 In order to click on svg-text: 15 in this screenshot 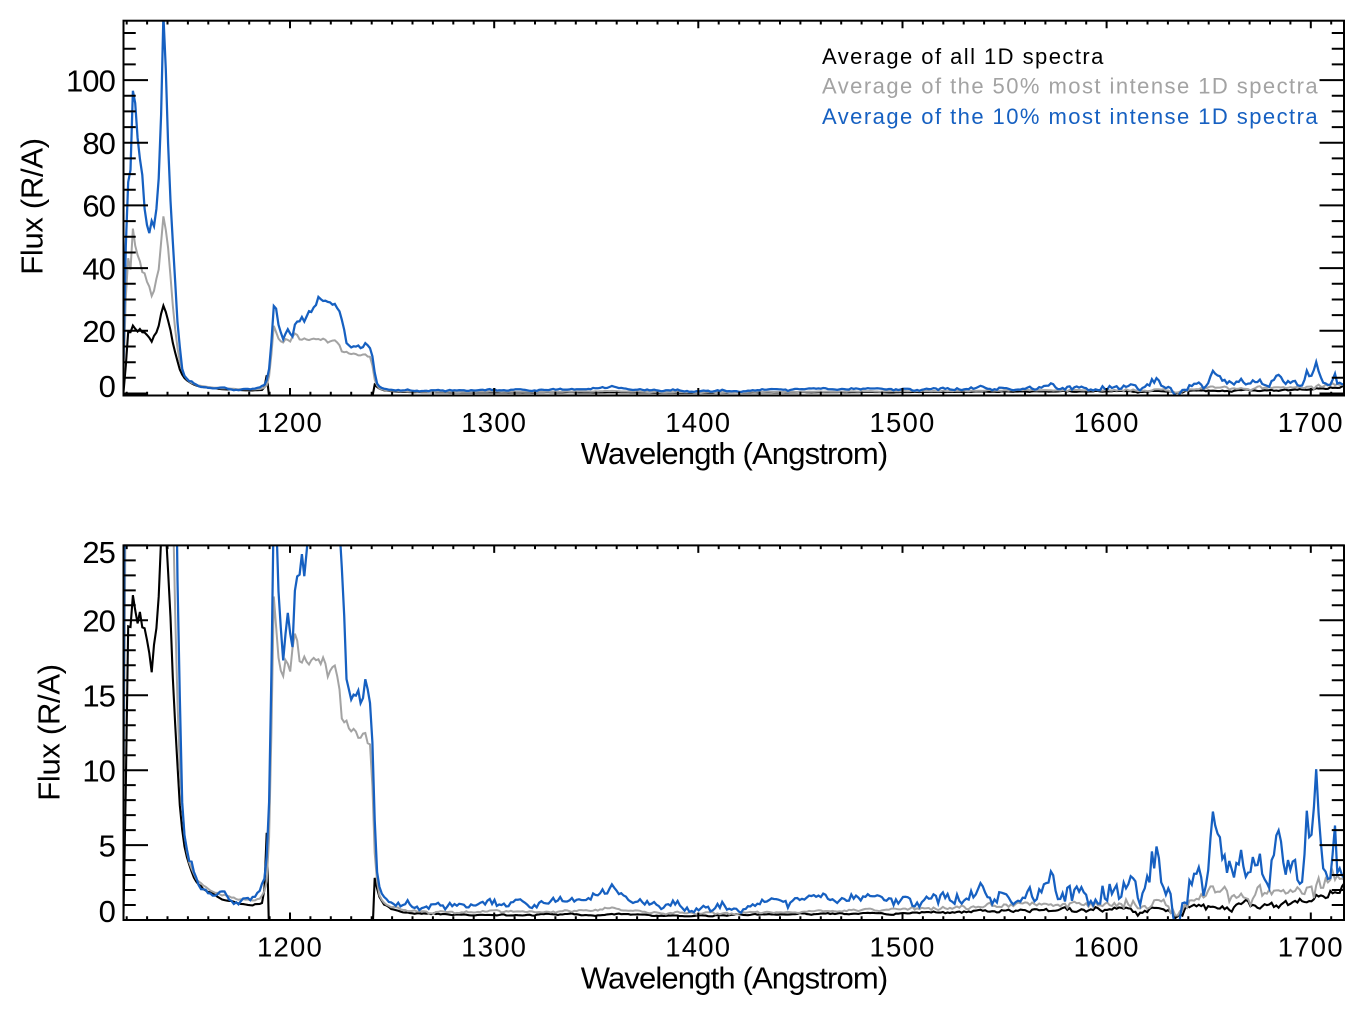, I will do `click(98, 696)`.